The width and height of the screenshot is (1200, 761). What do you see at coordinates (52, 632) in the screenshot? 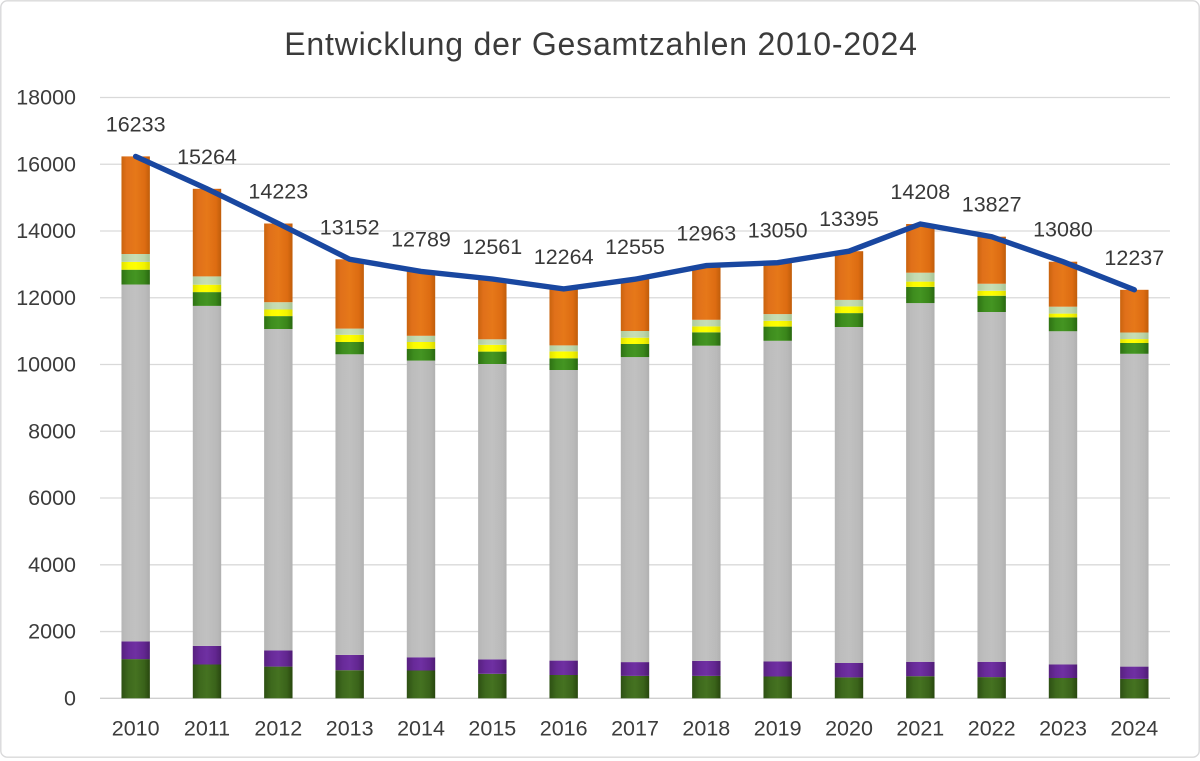
I see `svg-text: 2000` at bounding box center [52, 632].